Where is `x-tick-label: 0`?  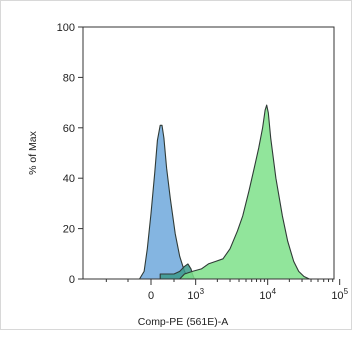
x-tick-label: 0 is located at coordinates (151, 296).